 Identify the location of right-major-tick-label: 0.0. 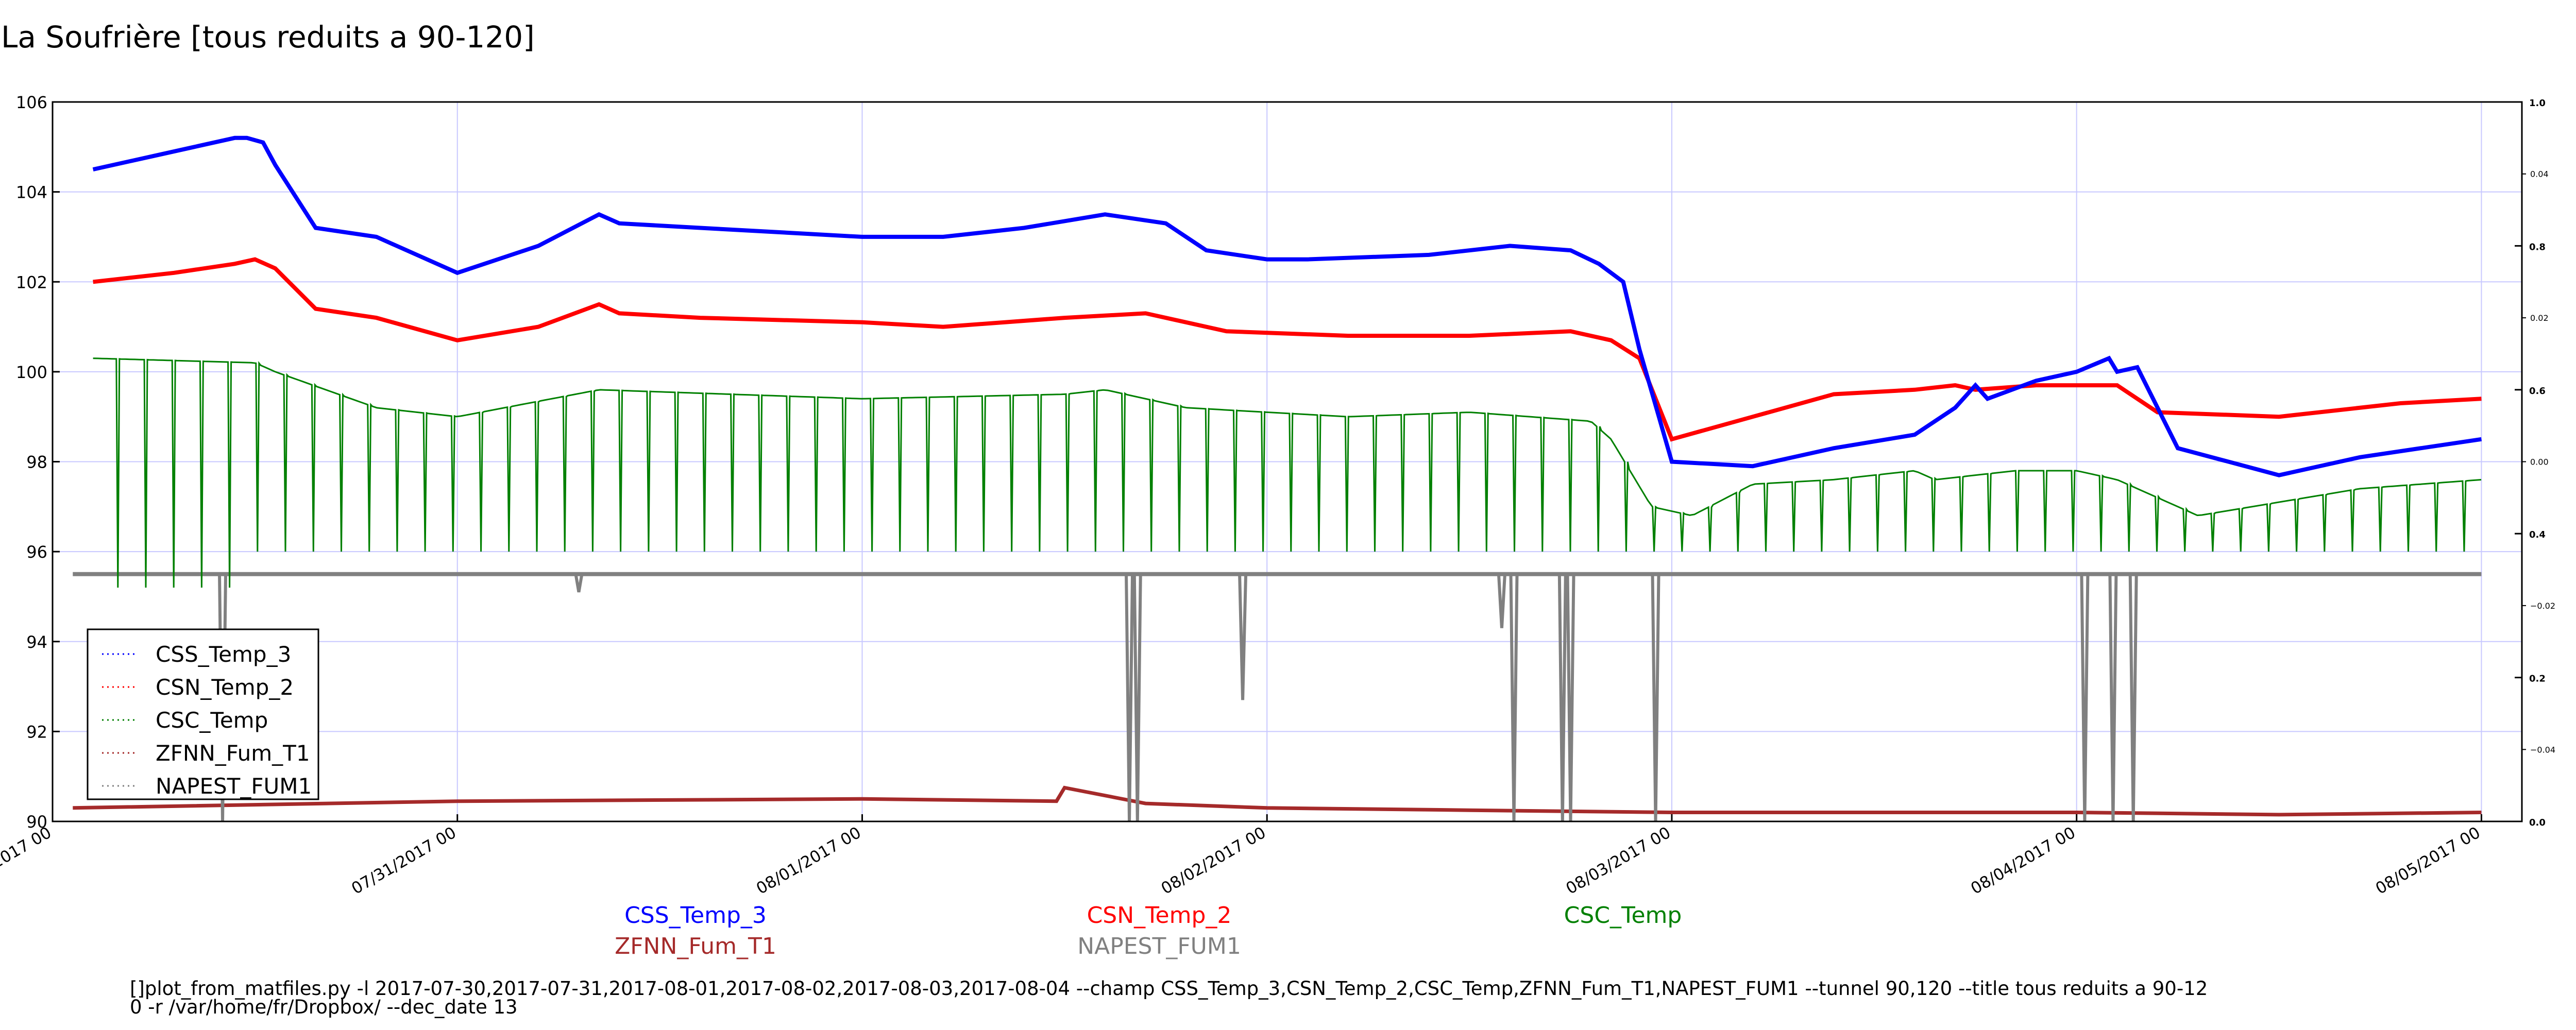
(2537, 822).